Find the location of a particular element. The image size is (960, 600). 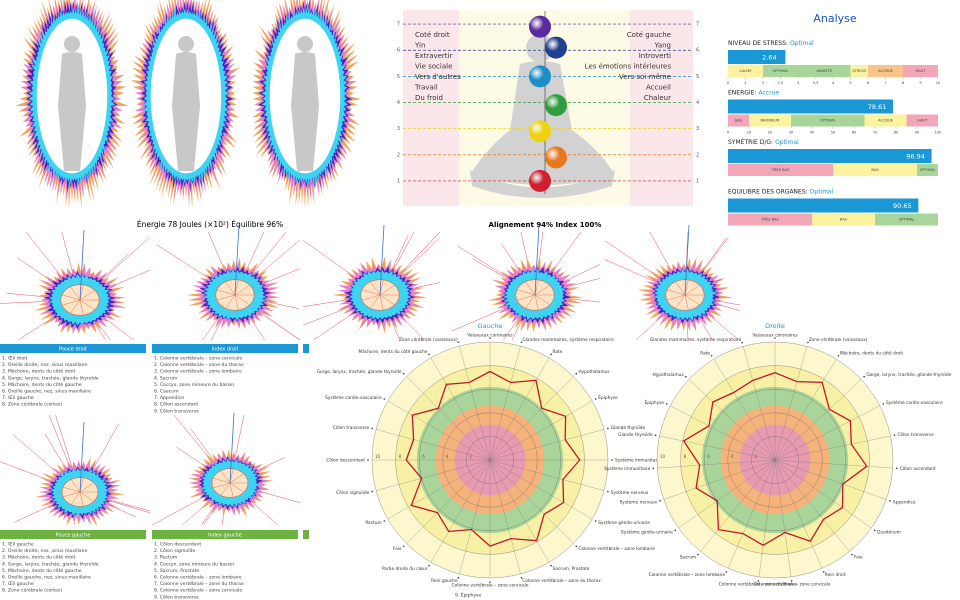

gauge-tick-label: 40 is located at coordinates (812, 133).